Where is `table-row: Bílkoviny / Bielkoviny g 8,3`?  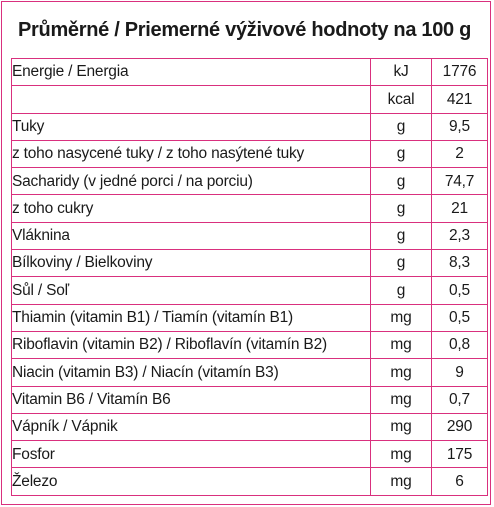
table-row: Bílkoviny / Bielkoviny g 8,3 is located at coordinates (249, 263).